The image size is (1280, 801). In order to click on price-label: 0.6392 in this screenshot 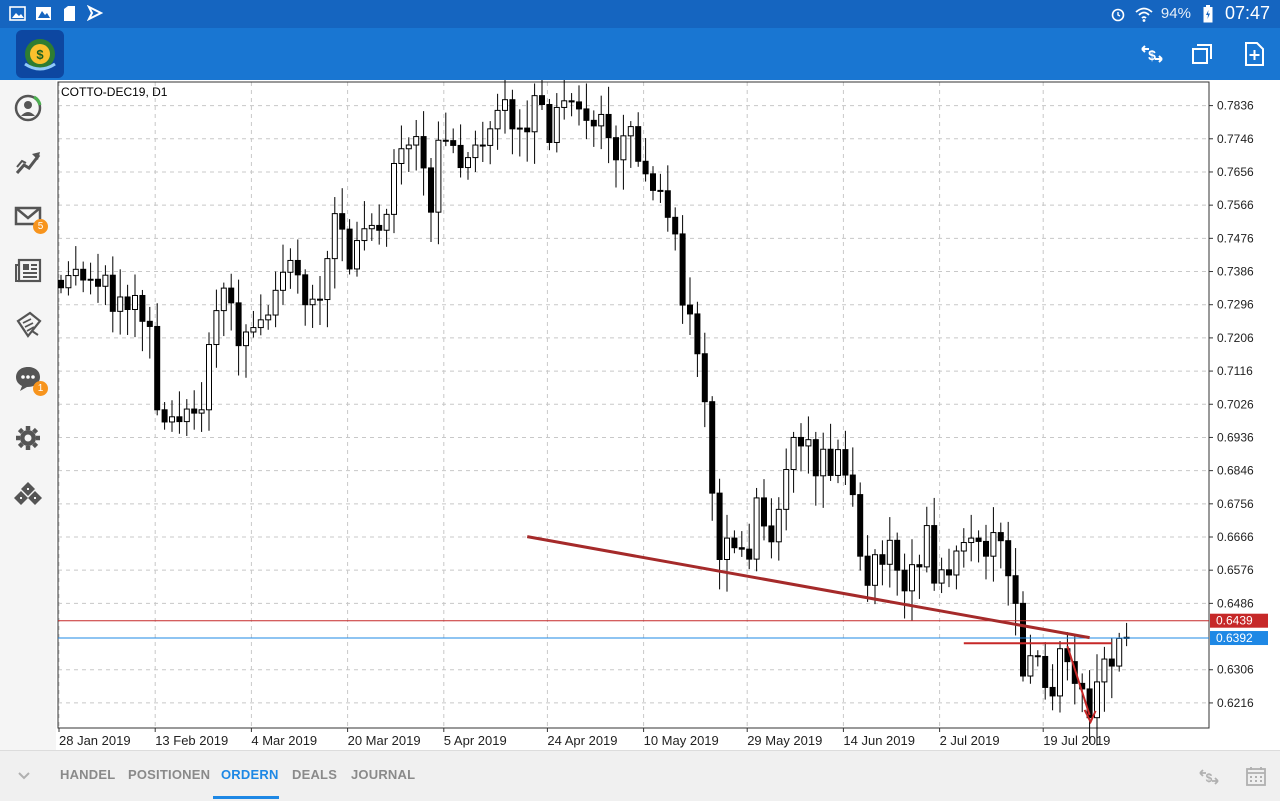, I will do `click(1234, 638)`.